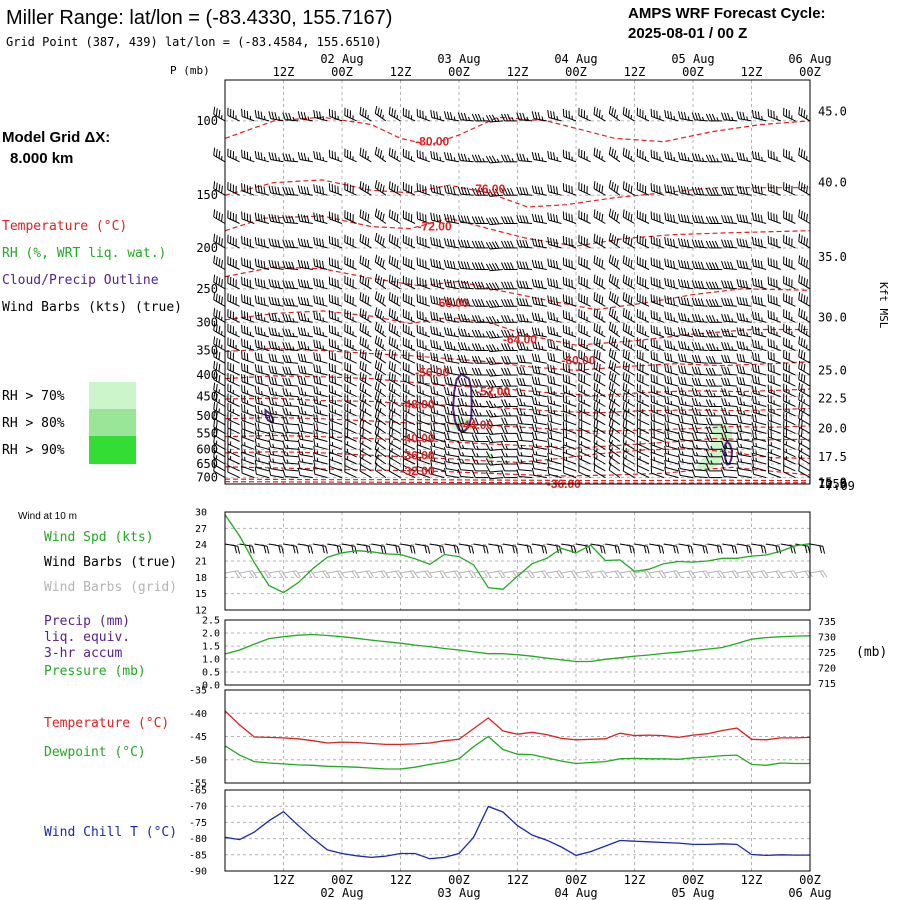 The image size is (900, 900). I want to click on wind-barb-11-13-staff, so click(380, 382).